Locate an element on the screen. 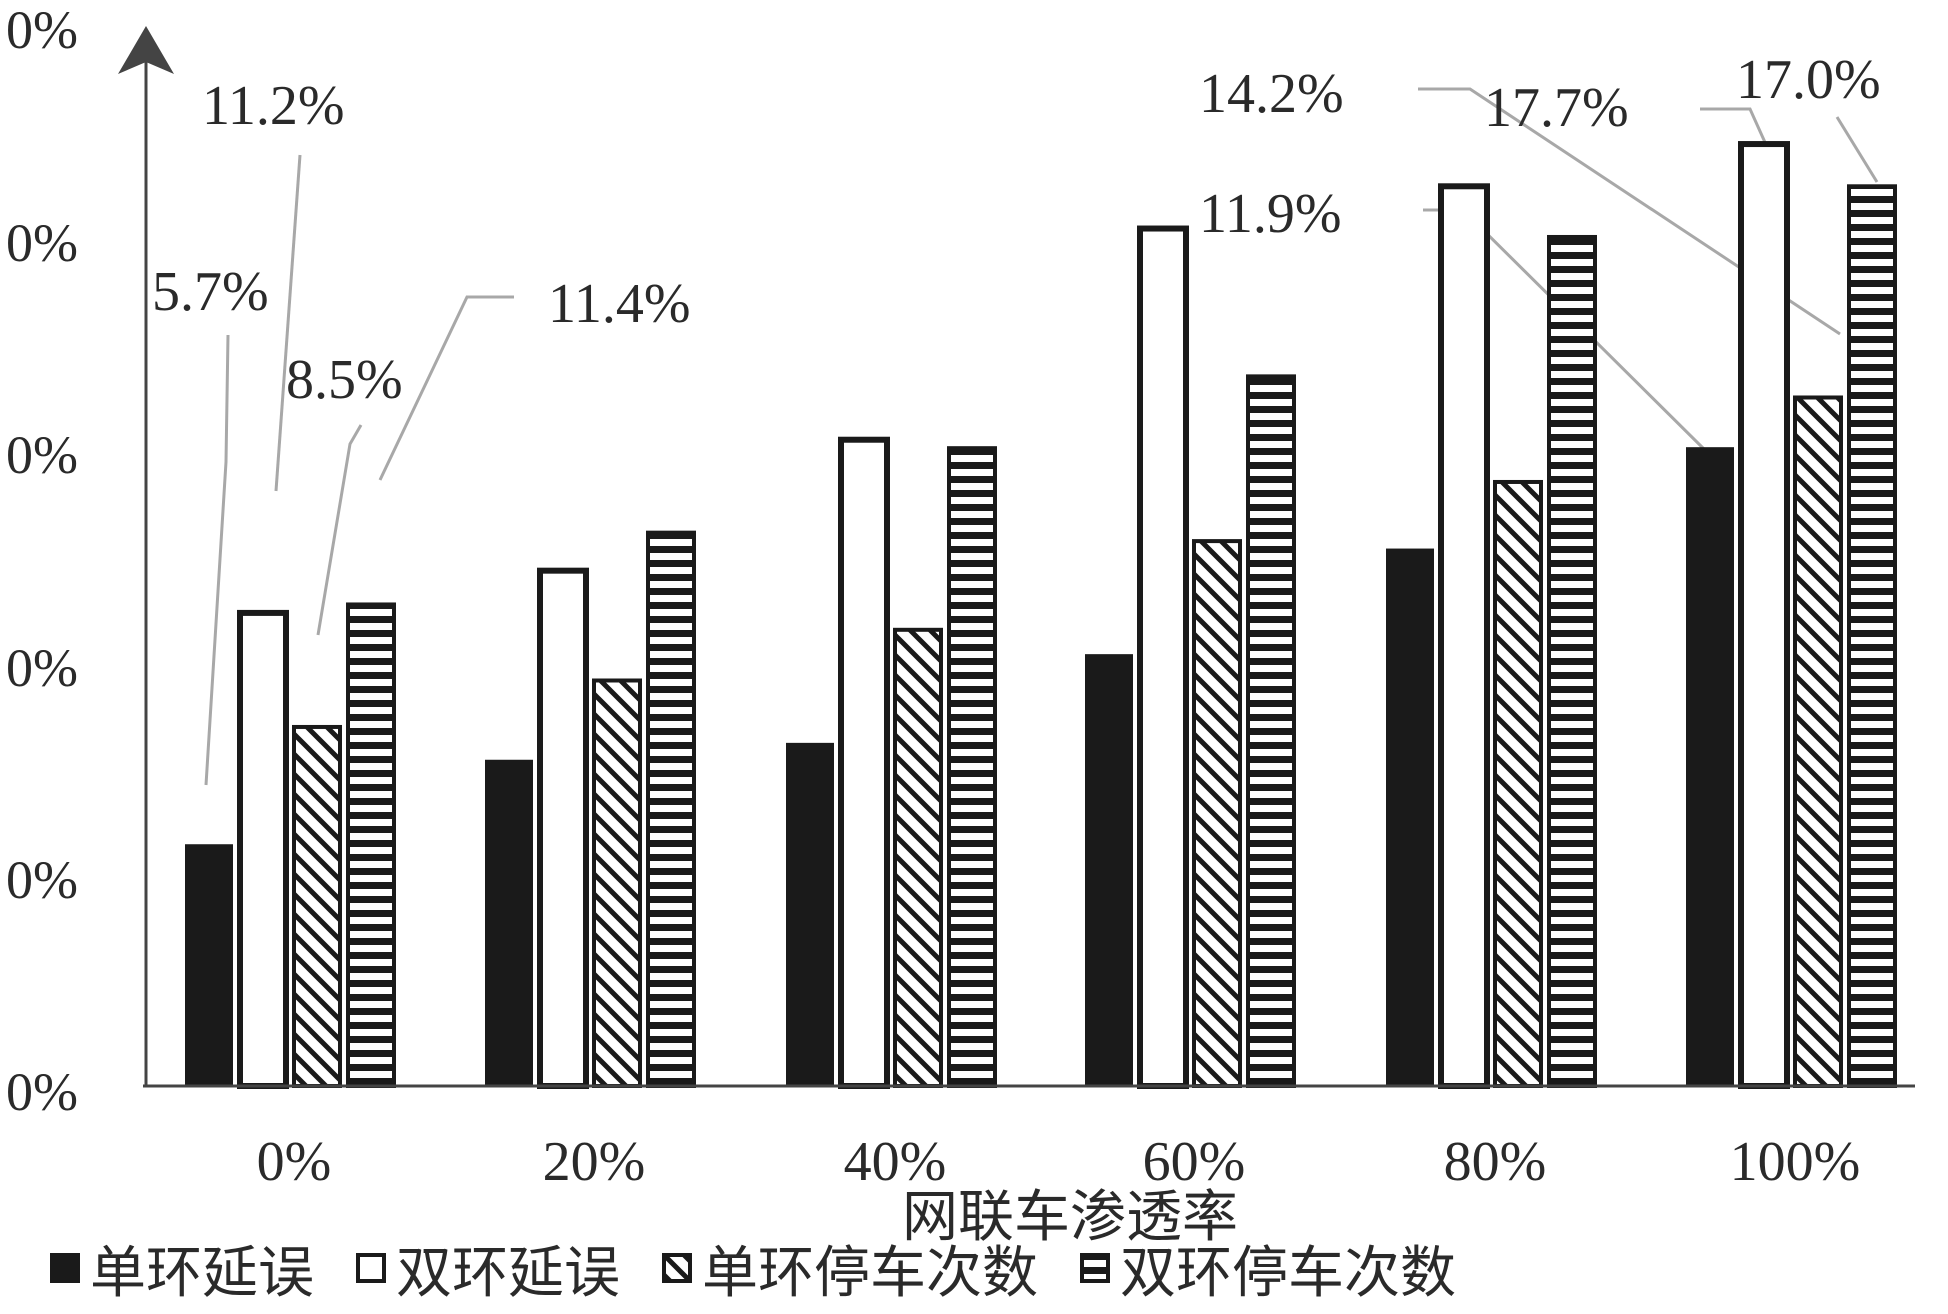 The image size is (1948, 1314). legend-item-single-ring-stops: 单环停车次数 is located at coordinates (850, 1268).